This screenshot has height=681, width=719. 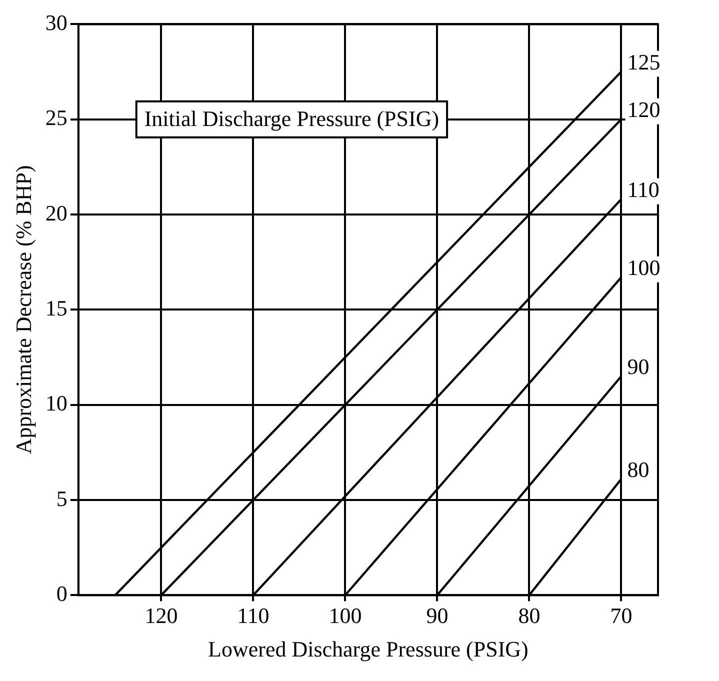 I want to click on x-tick-label: 90, so click(x=437, y=615).